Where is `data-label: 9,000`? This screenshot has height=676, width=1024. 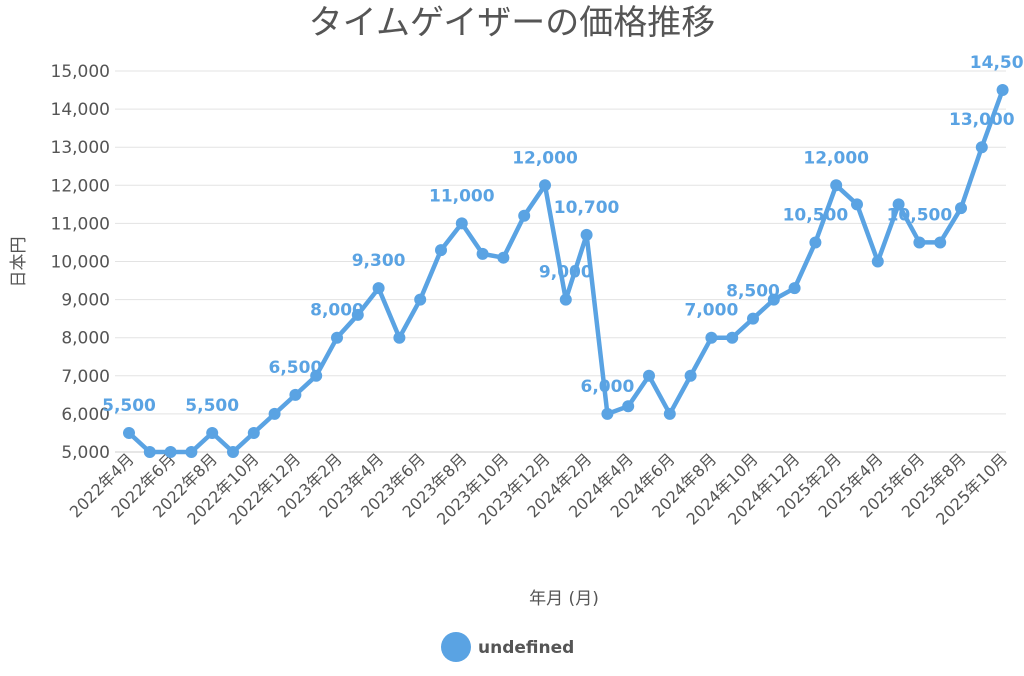
data-label: 9,000 is located at coordinates (566, 273).